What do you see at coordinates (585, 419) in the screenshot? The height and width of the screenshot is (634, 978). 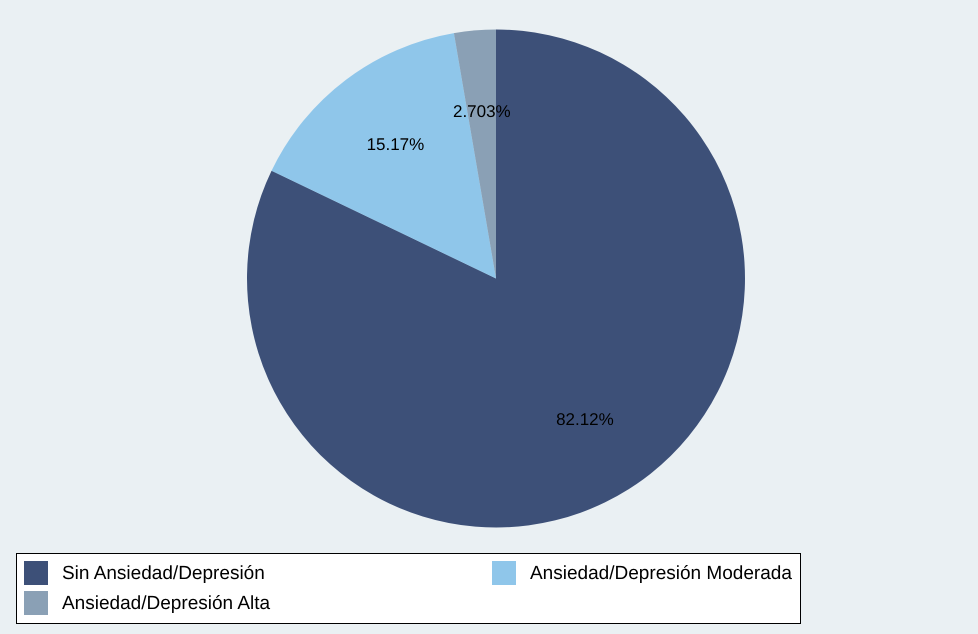 I see `data-label: 82.12%` at bounding box center [585, 419].